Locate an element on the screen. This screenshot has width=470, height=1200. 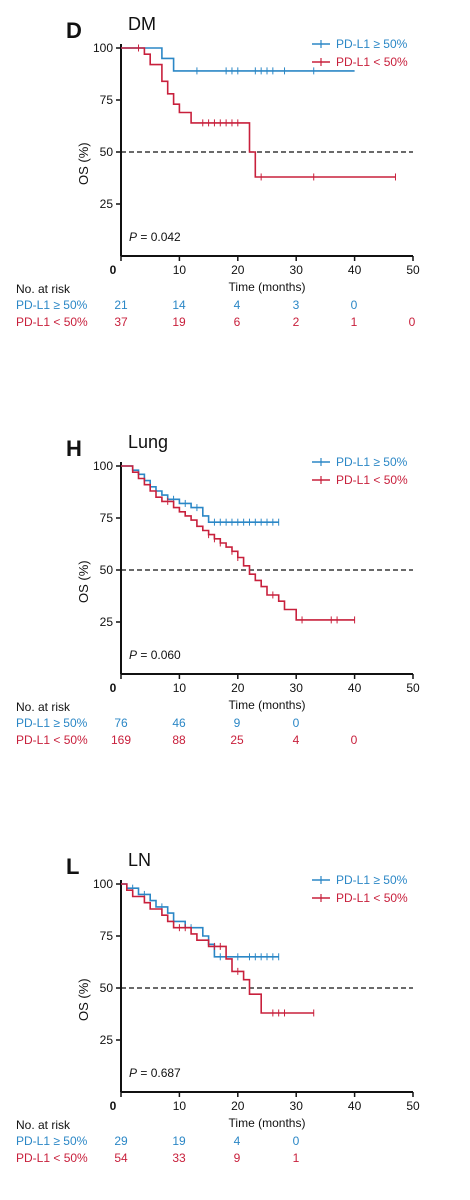
panel-letter: D is located at coordinates (74, 30).